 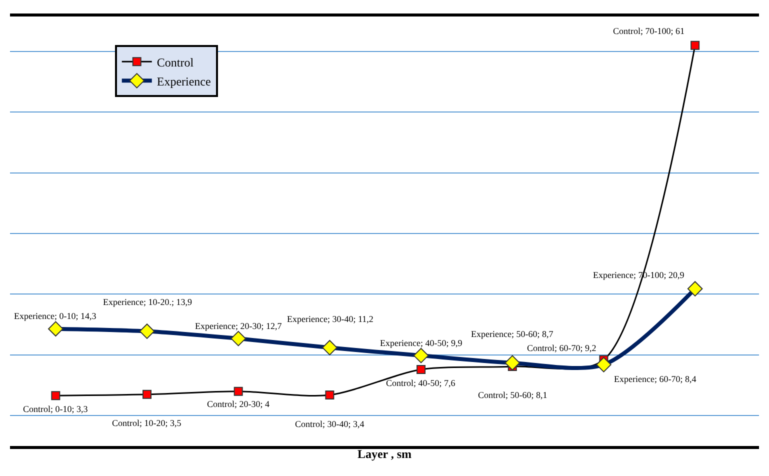 I want to click on data-label: Control; 10-20; 3,5, so click(x=147, y=423).